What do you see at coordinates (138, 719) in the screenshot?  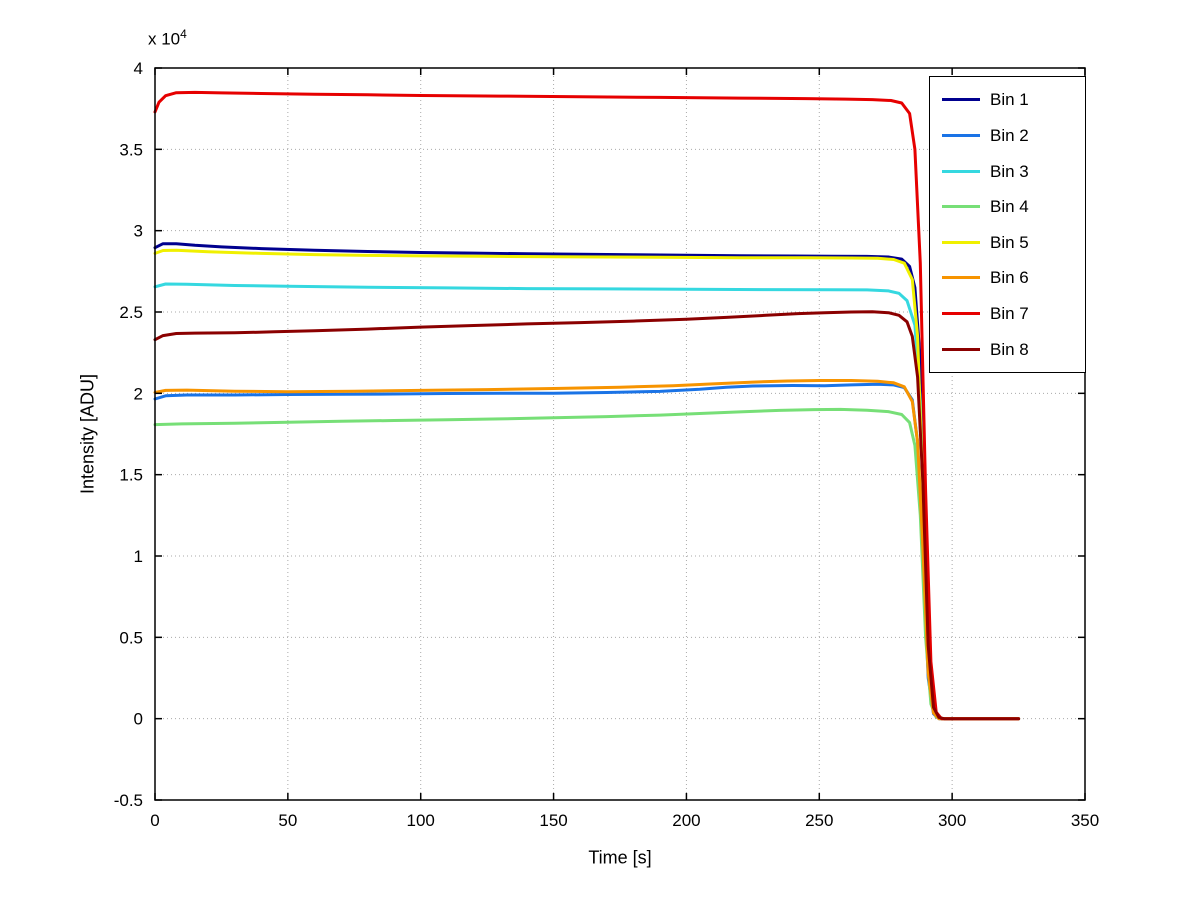 I see `y-tick-label: 0` at bounding box center [138, 719].